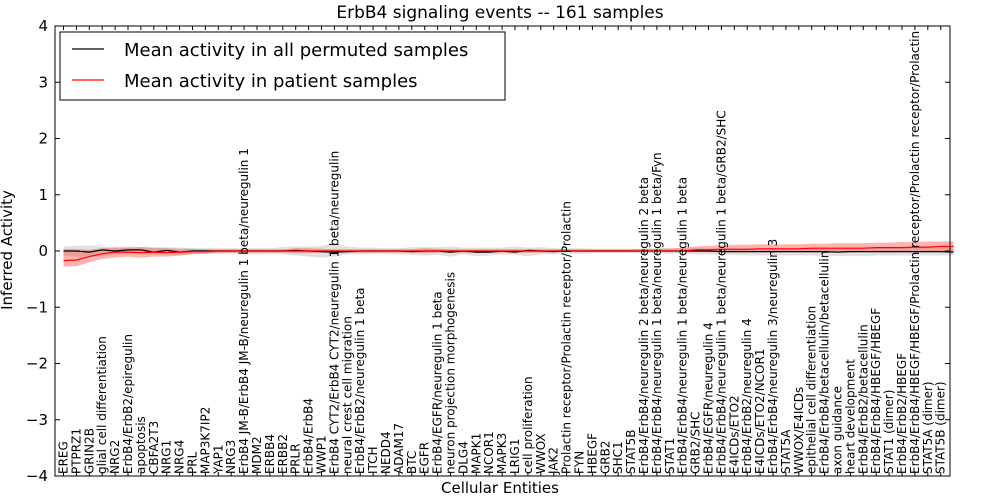  Describe the element at coordinates (309, 436) in the screenshot. I see `category-label: ErbB4/ErbB4` at that location.